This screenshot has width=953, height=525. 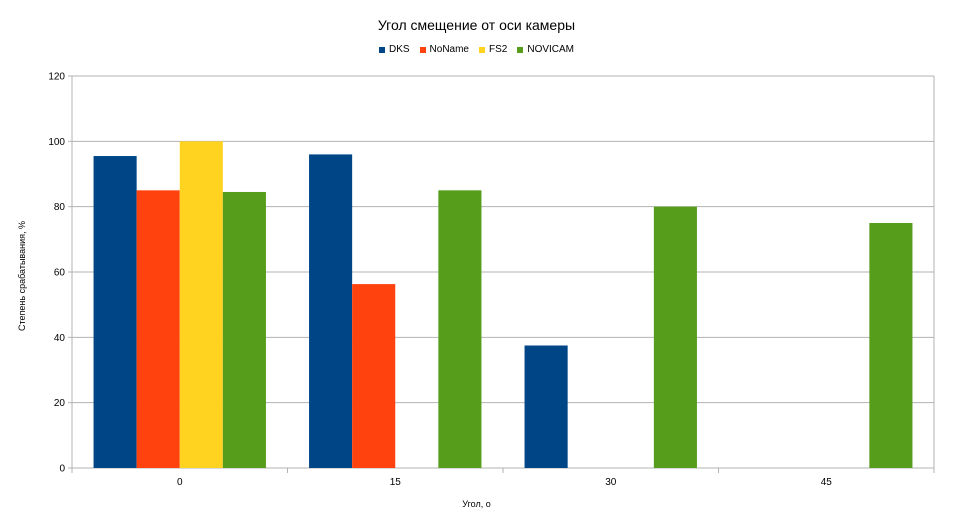 I want to click on y-tick-label-60: 60, so click(x=60, y=273).